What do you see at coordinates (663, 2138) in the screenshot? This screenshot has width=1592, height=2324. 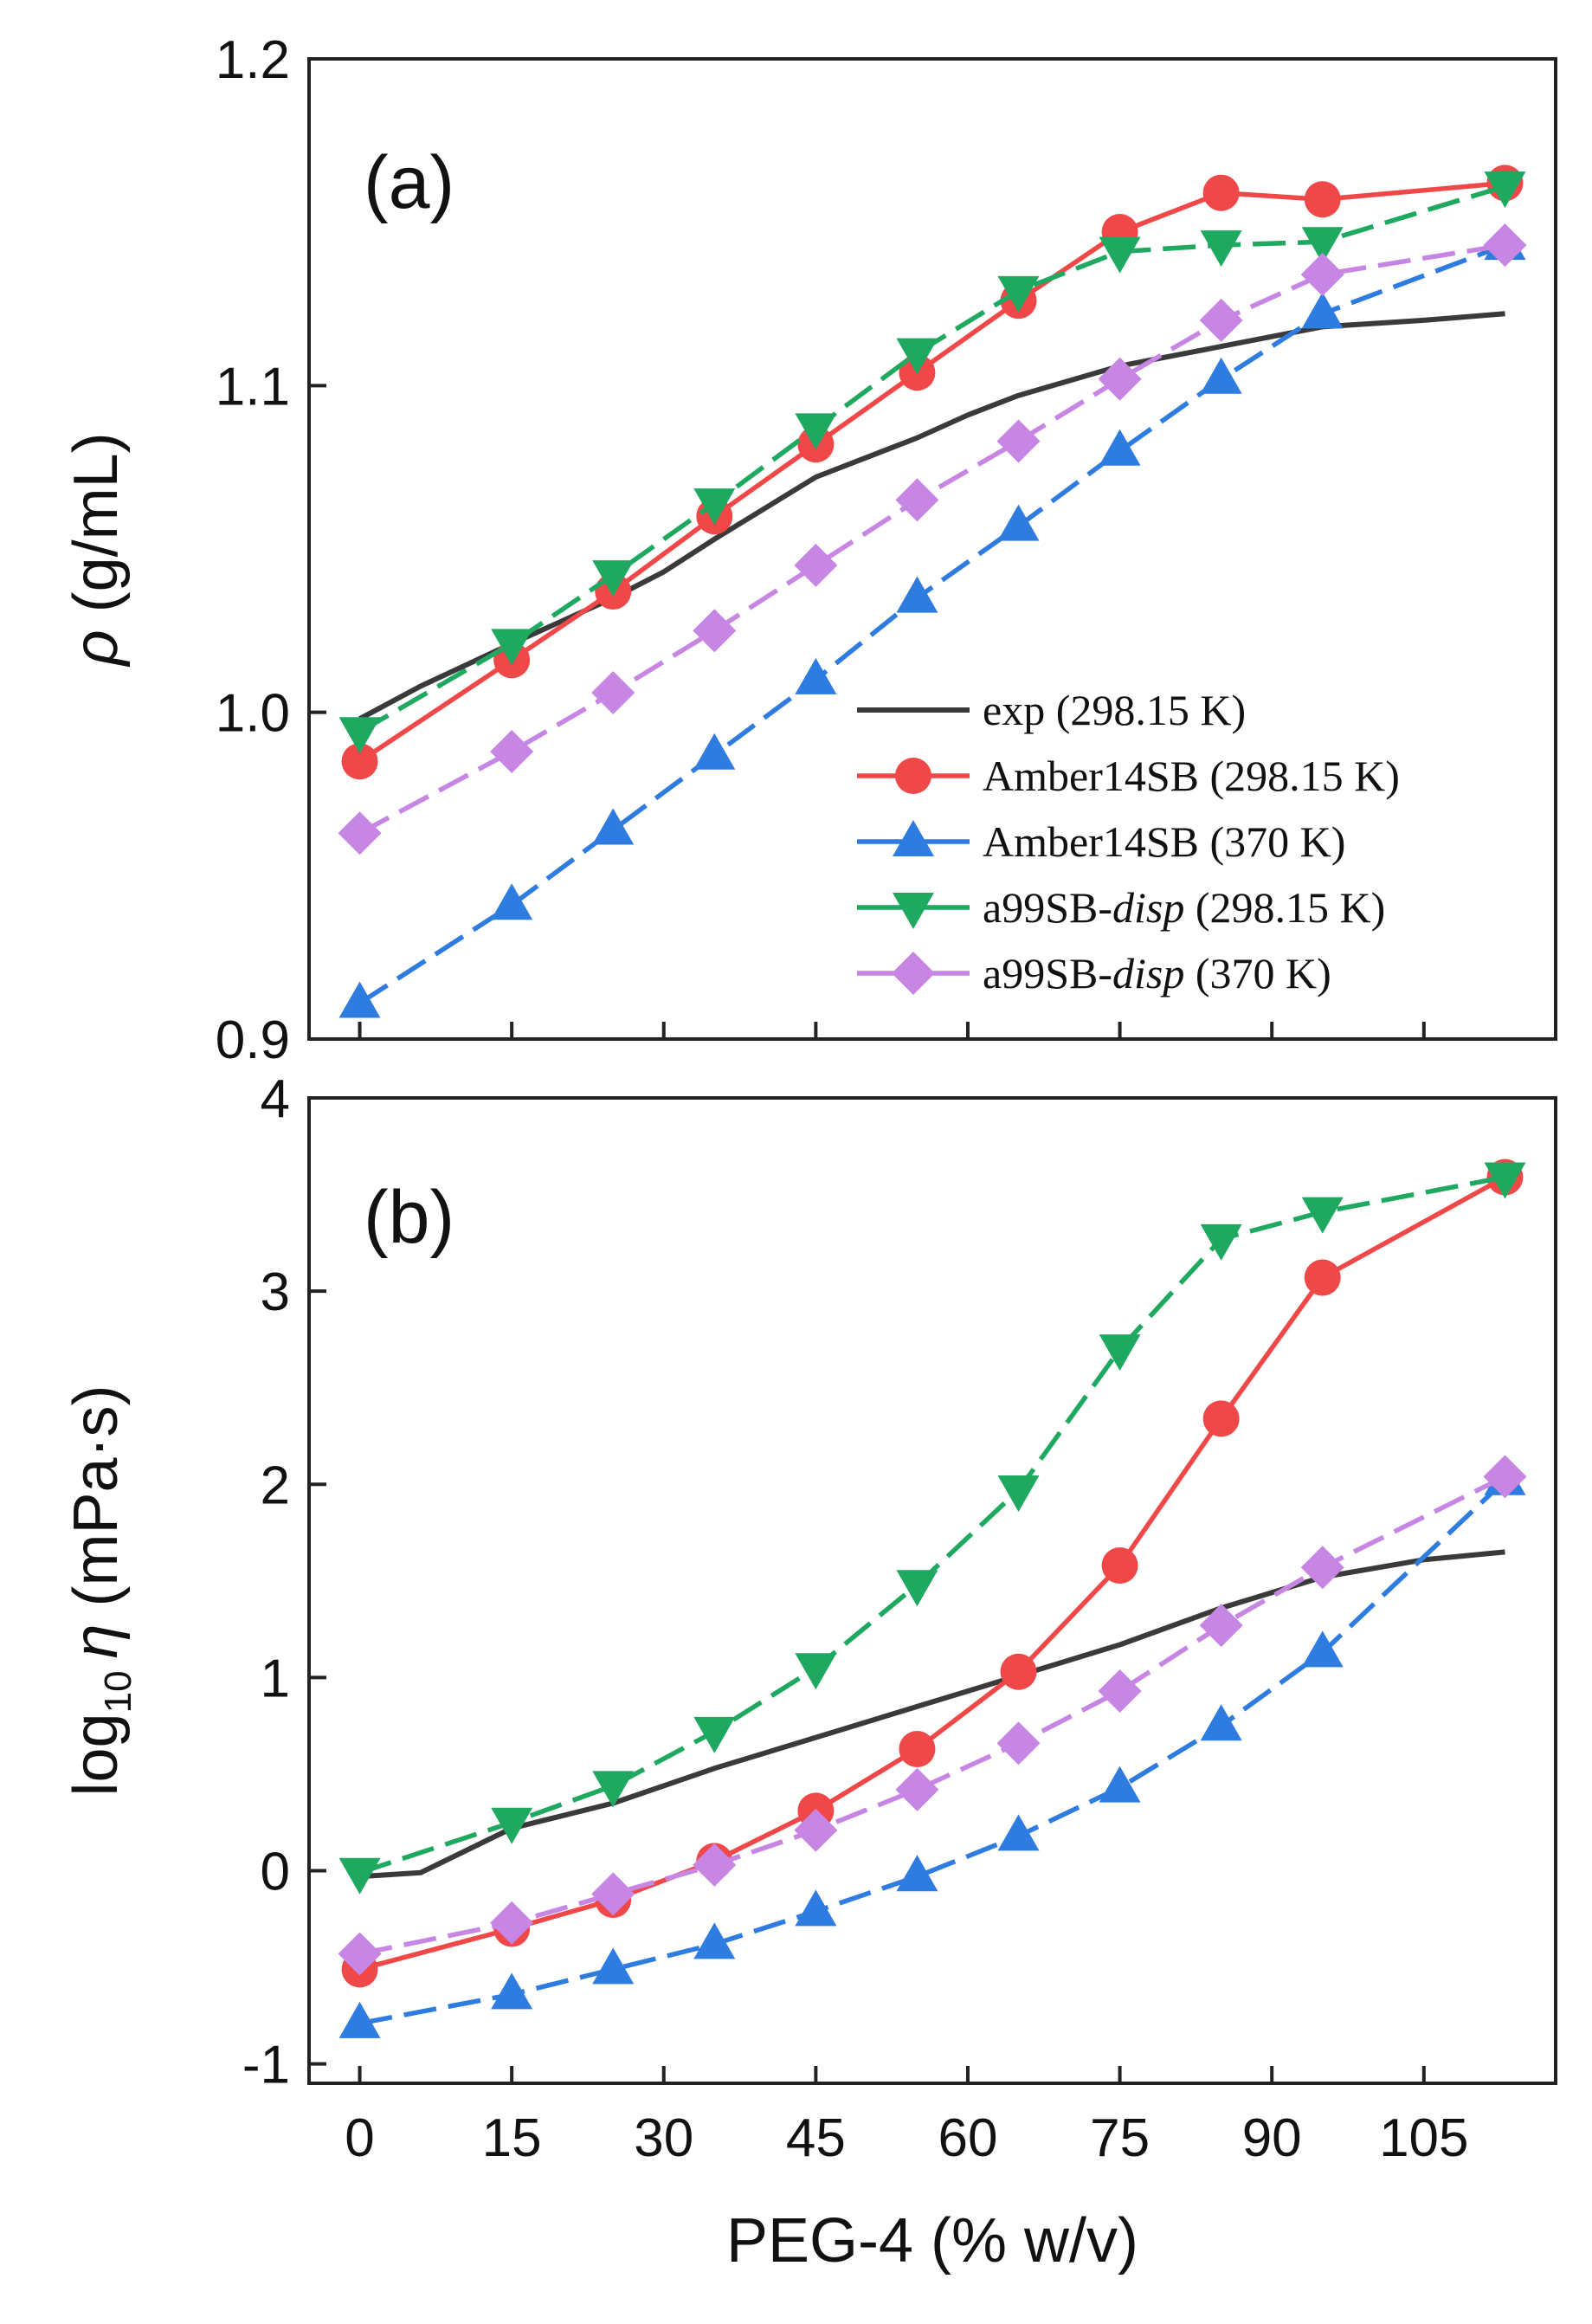 I see `x-tick-label: 30` at bounding box center [663, 2138].